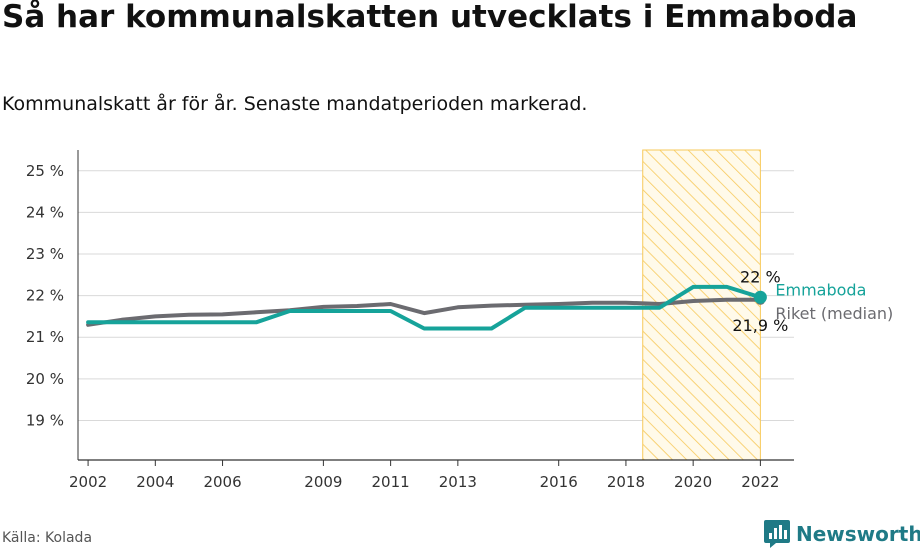  What do you see at coordinates (458, 482) in the screenshot?
I see `x-tick-label: 2013` at bounding box center [458, 482].